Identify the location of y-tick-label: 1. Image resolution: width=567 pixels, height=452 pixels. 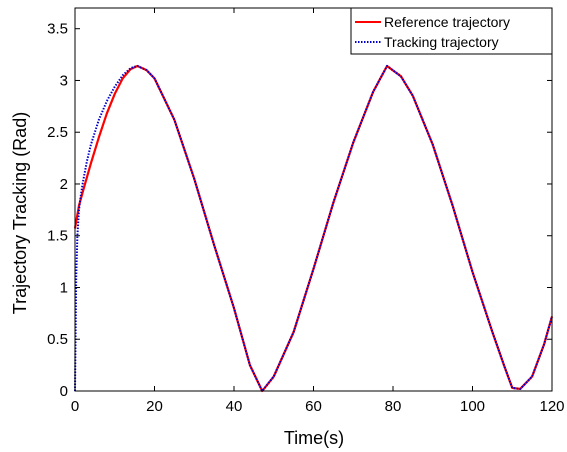
(64, 287).